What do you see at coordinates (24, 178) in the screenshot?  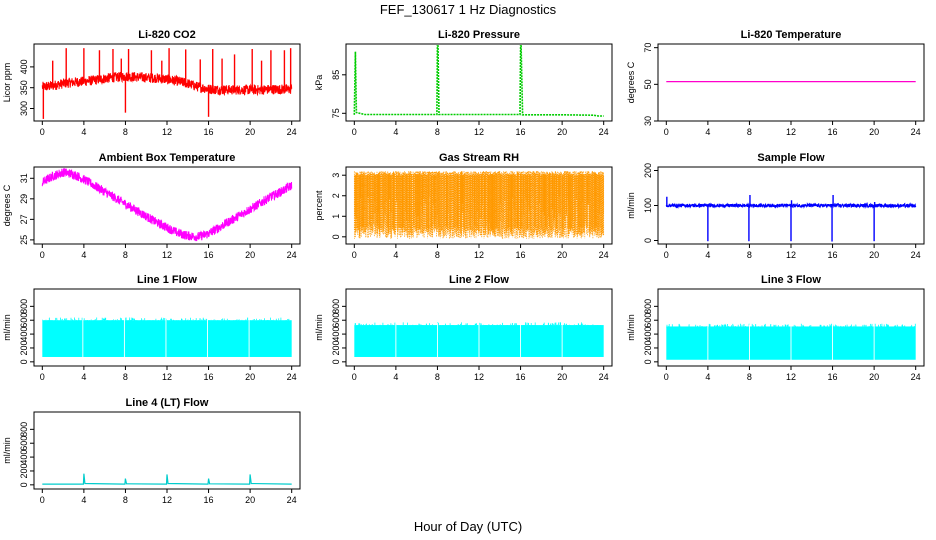 I see `y-tick-label: 31` at bounding box center [24, 178].